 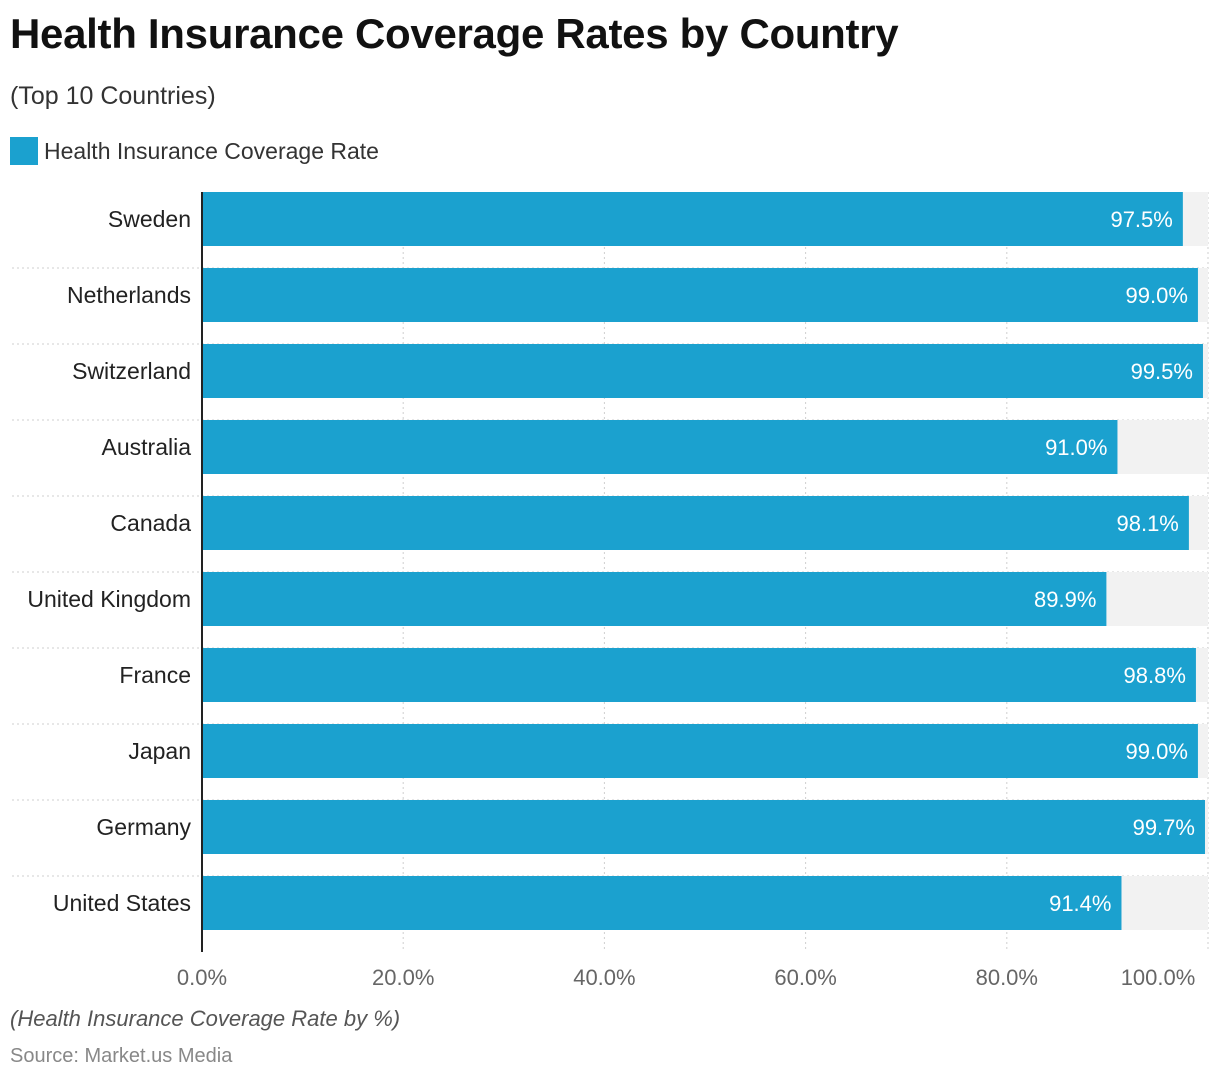 I want to click on bar-value-label: 99.7%, so click(x=1164, y=827).